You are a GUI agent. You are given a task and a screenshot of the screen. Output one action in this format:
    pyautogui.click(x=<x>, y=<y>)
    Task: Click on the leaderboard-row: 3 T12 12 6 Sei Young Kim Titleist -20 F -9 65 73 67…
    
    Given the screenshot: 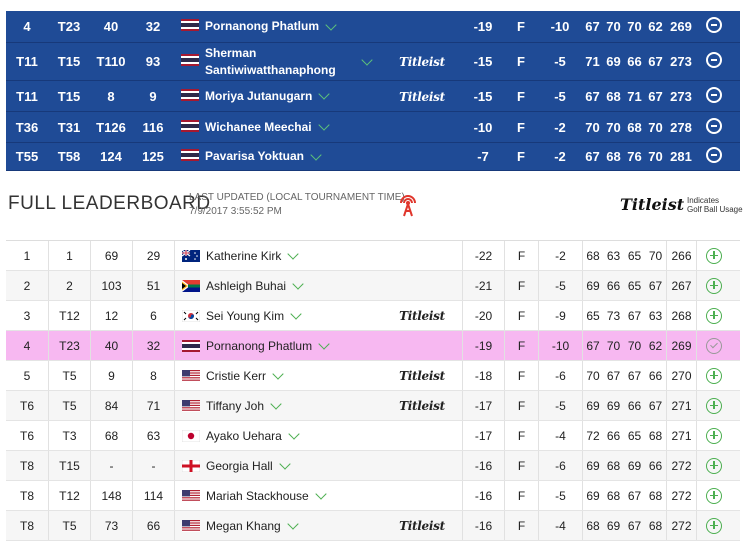 What is the action you would take?
    pyautogui.click(x=373, y=316)
    